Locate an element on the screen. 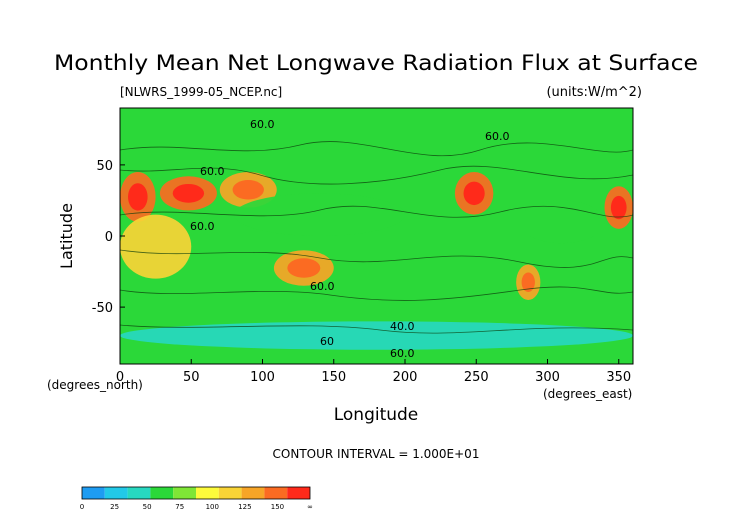  x-tick-label: 50 is located at coordinates (191, 377).